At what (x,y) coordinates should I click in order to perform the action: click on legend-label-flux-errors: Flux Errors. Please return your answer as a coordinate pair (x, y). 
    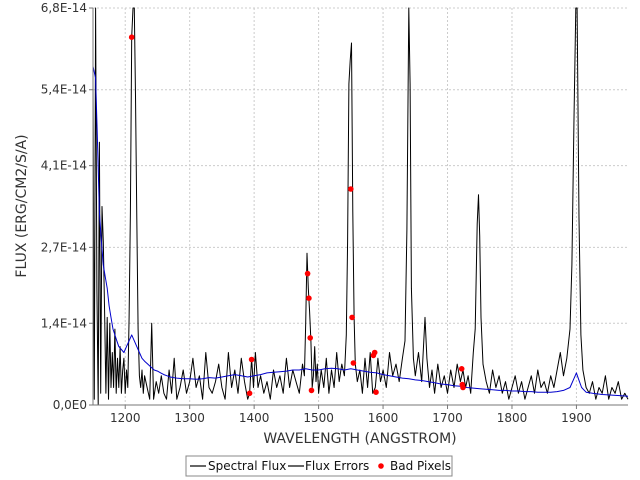
    Looking at the image, I should click on (337, 466).